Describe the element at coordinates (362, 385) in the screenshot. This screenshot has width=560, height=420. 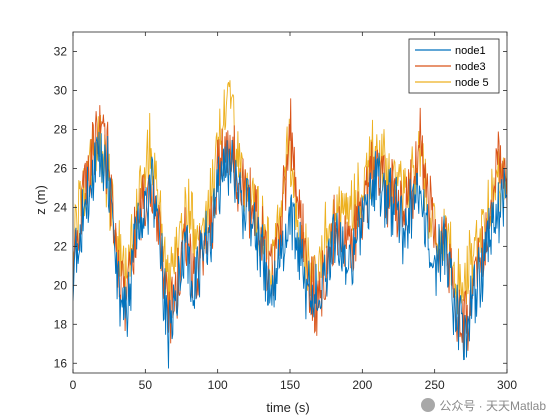
I see `x-tick-label: 200` at that location.